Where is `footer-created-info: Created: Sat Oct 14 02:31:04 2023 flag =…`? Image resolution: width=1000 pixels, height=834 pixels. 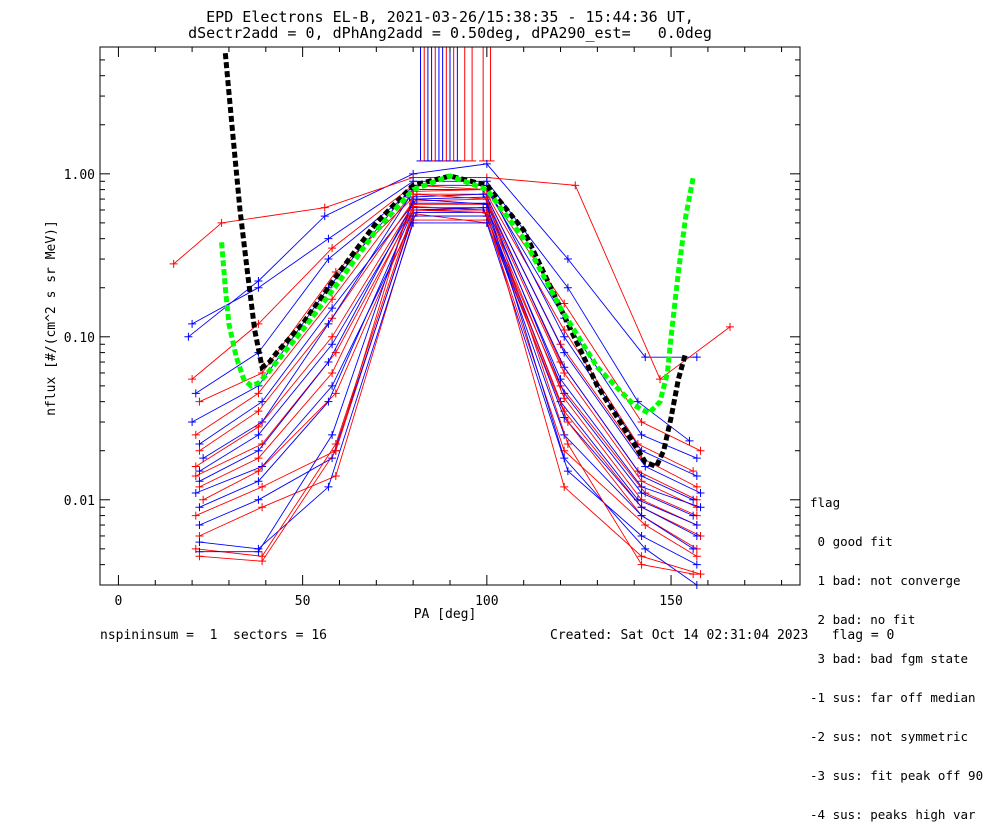
footer-created-info: Created: Sat Oct 14 02:31:04 2023 flag =… is located at coordinates (722, 635).